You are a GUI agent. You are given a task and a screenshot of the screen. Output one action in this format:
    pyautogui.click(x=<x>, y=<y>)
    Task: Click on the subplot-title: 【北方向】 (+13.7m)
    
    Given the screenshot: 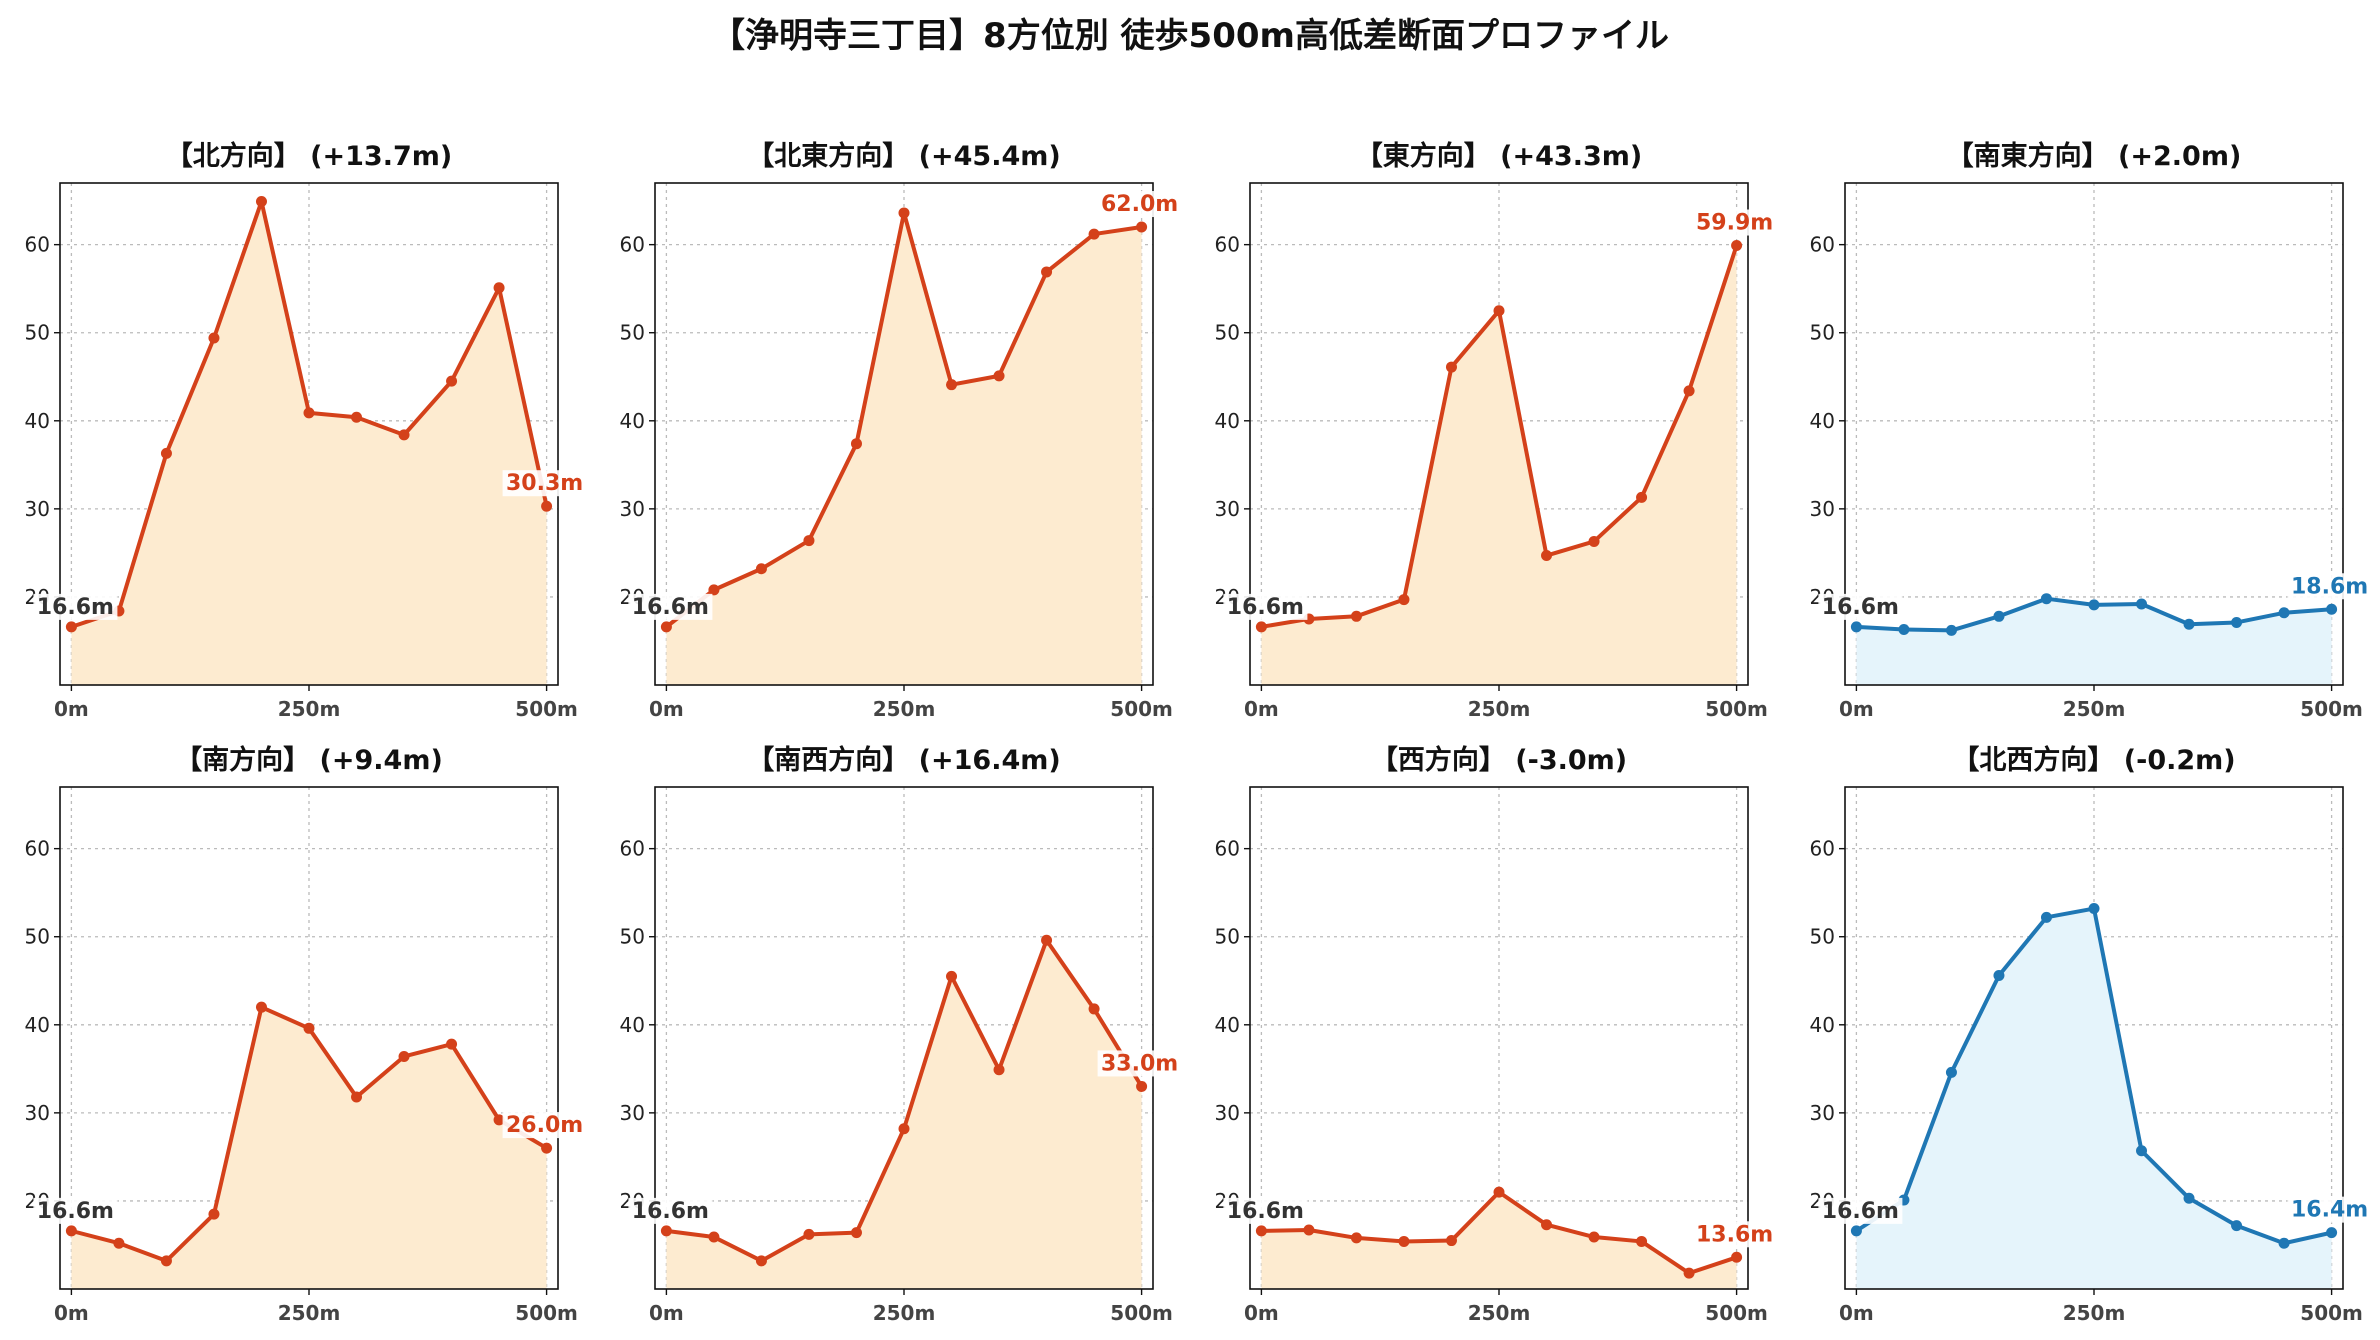 What is the action you would take?
    pyautogui.click(x=309, y=156)
    